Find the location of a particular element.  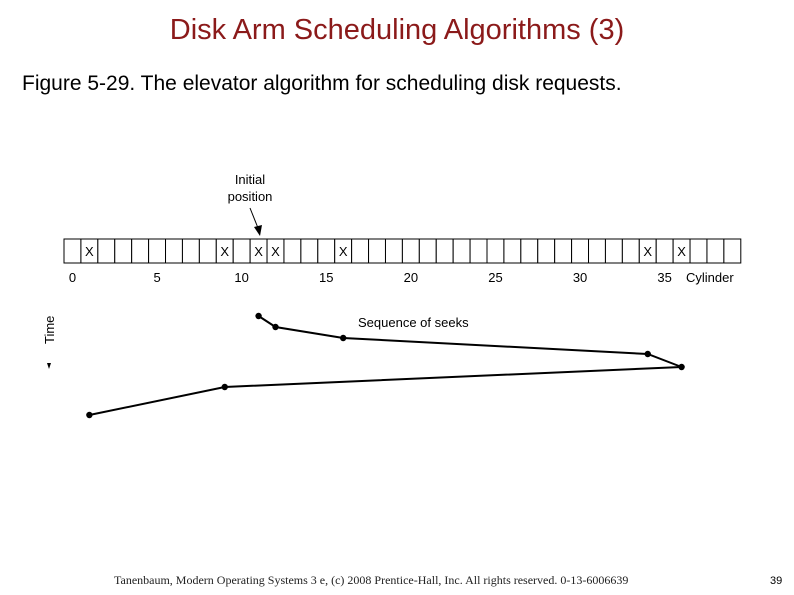

cylinder-axis-label: Cylinder is located at coordinates (710, 277).